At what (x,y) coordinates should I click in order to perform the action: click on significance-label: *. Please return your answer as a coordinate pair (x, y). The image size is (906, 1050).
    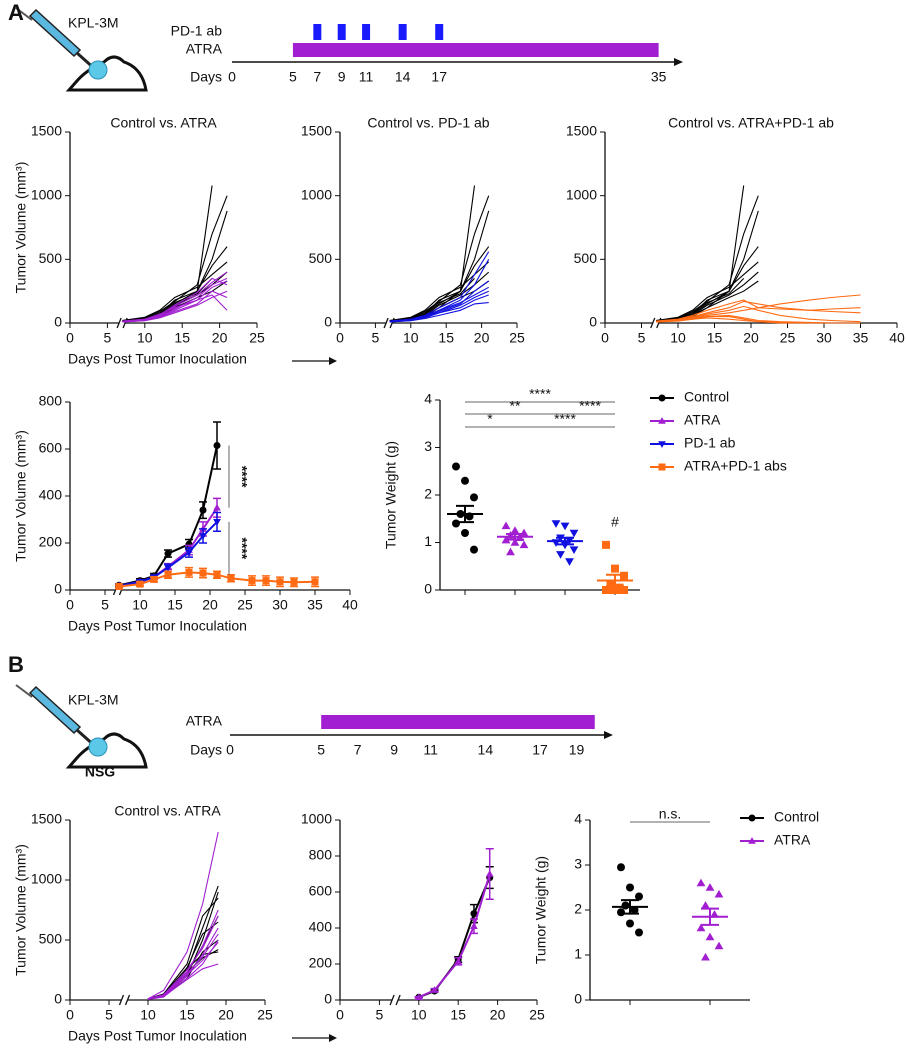
    Looking at the image, I should click on (490, 419).